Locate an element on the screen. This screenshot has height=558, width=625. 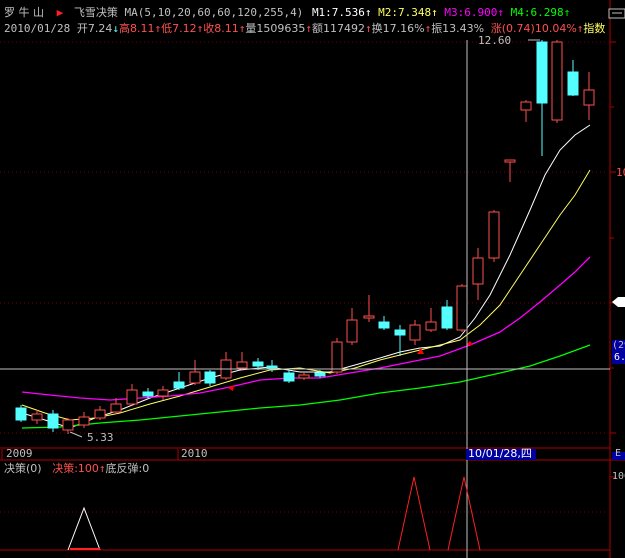
m1-value: M1:7.536 is located at coordinates (338, 12).